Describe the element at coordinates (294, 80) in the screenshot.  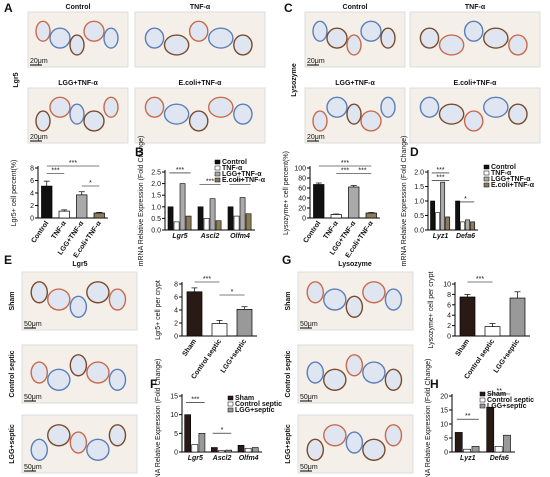
I see `stain-marker: Lysozyme` at that location.